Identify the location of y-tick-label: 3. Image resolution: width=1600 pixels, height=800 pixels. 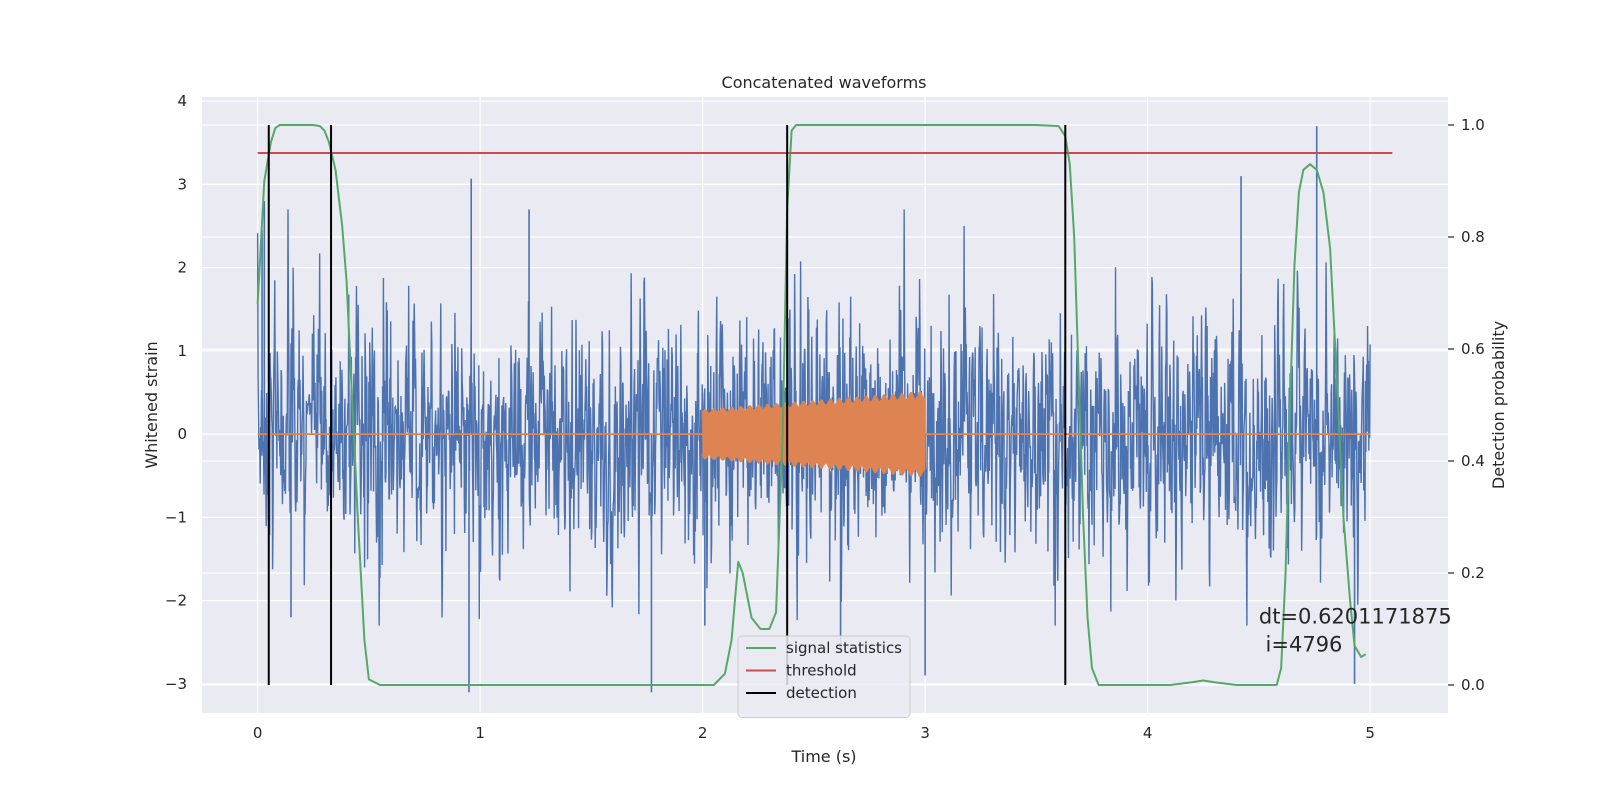
(182, 184).